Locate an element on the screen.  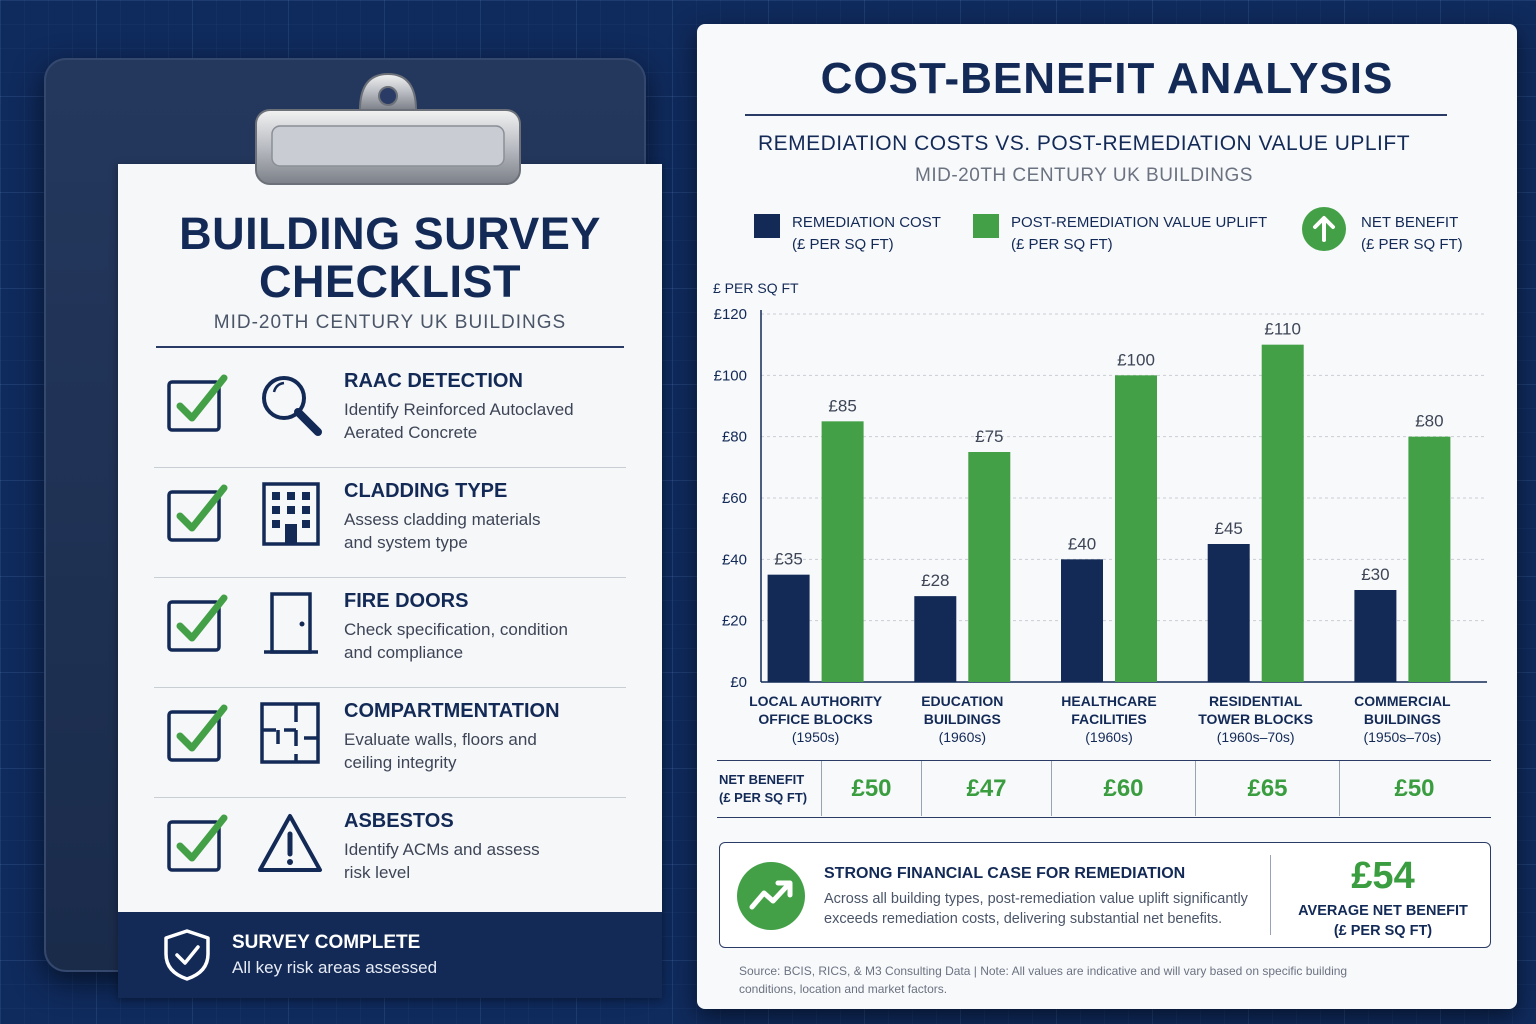
category-label: LOCAL AUTHORITY OFFICE BLOCKS (1950s) is located at coordinates (816, 719).